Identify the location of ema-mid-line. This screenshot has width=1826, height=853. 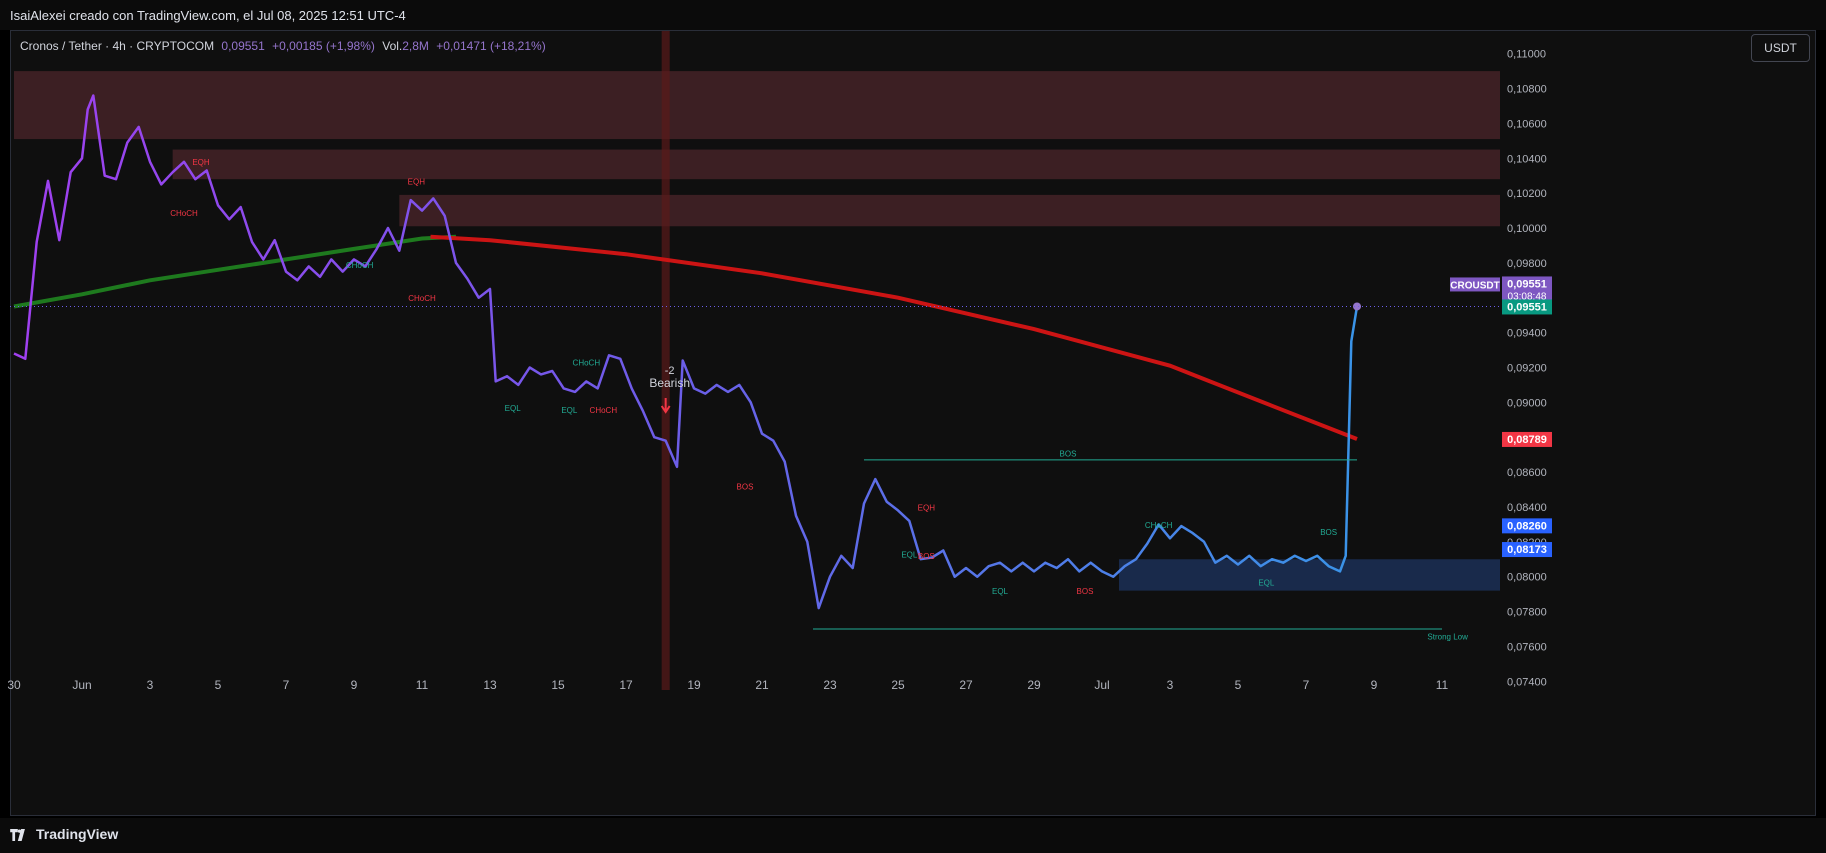
(235, 271).